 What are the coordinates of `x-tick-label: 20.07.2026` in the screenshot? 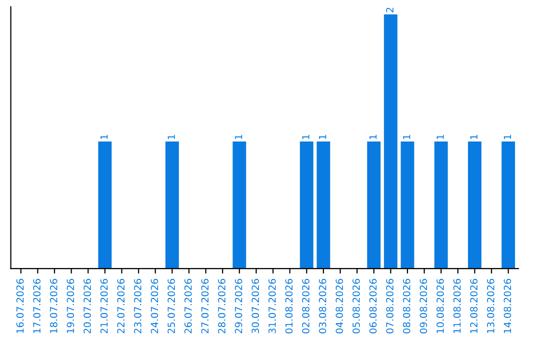 It's located at (87, 306).